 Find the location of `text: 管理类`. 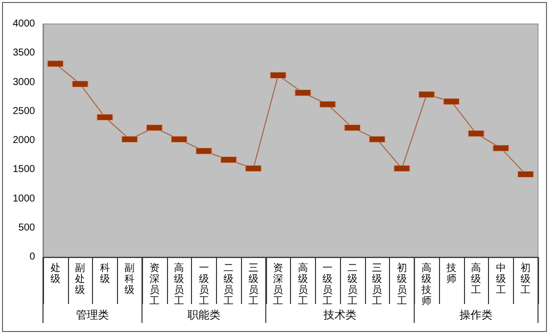

text: 管理类 is located at coordinates (92, 315).